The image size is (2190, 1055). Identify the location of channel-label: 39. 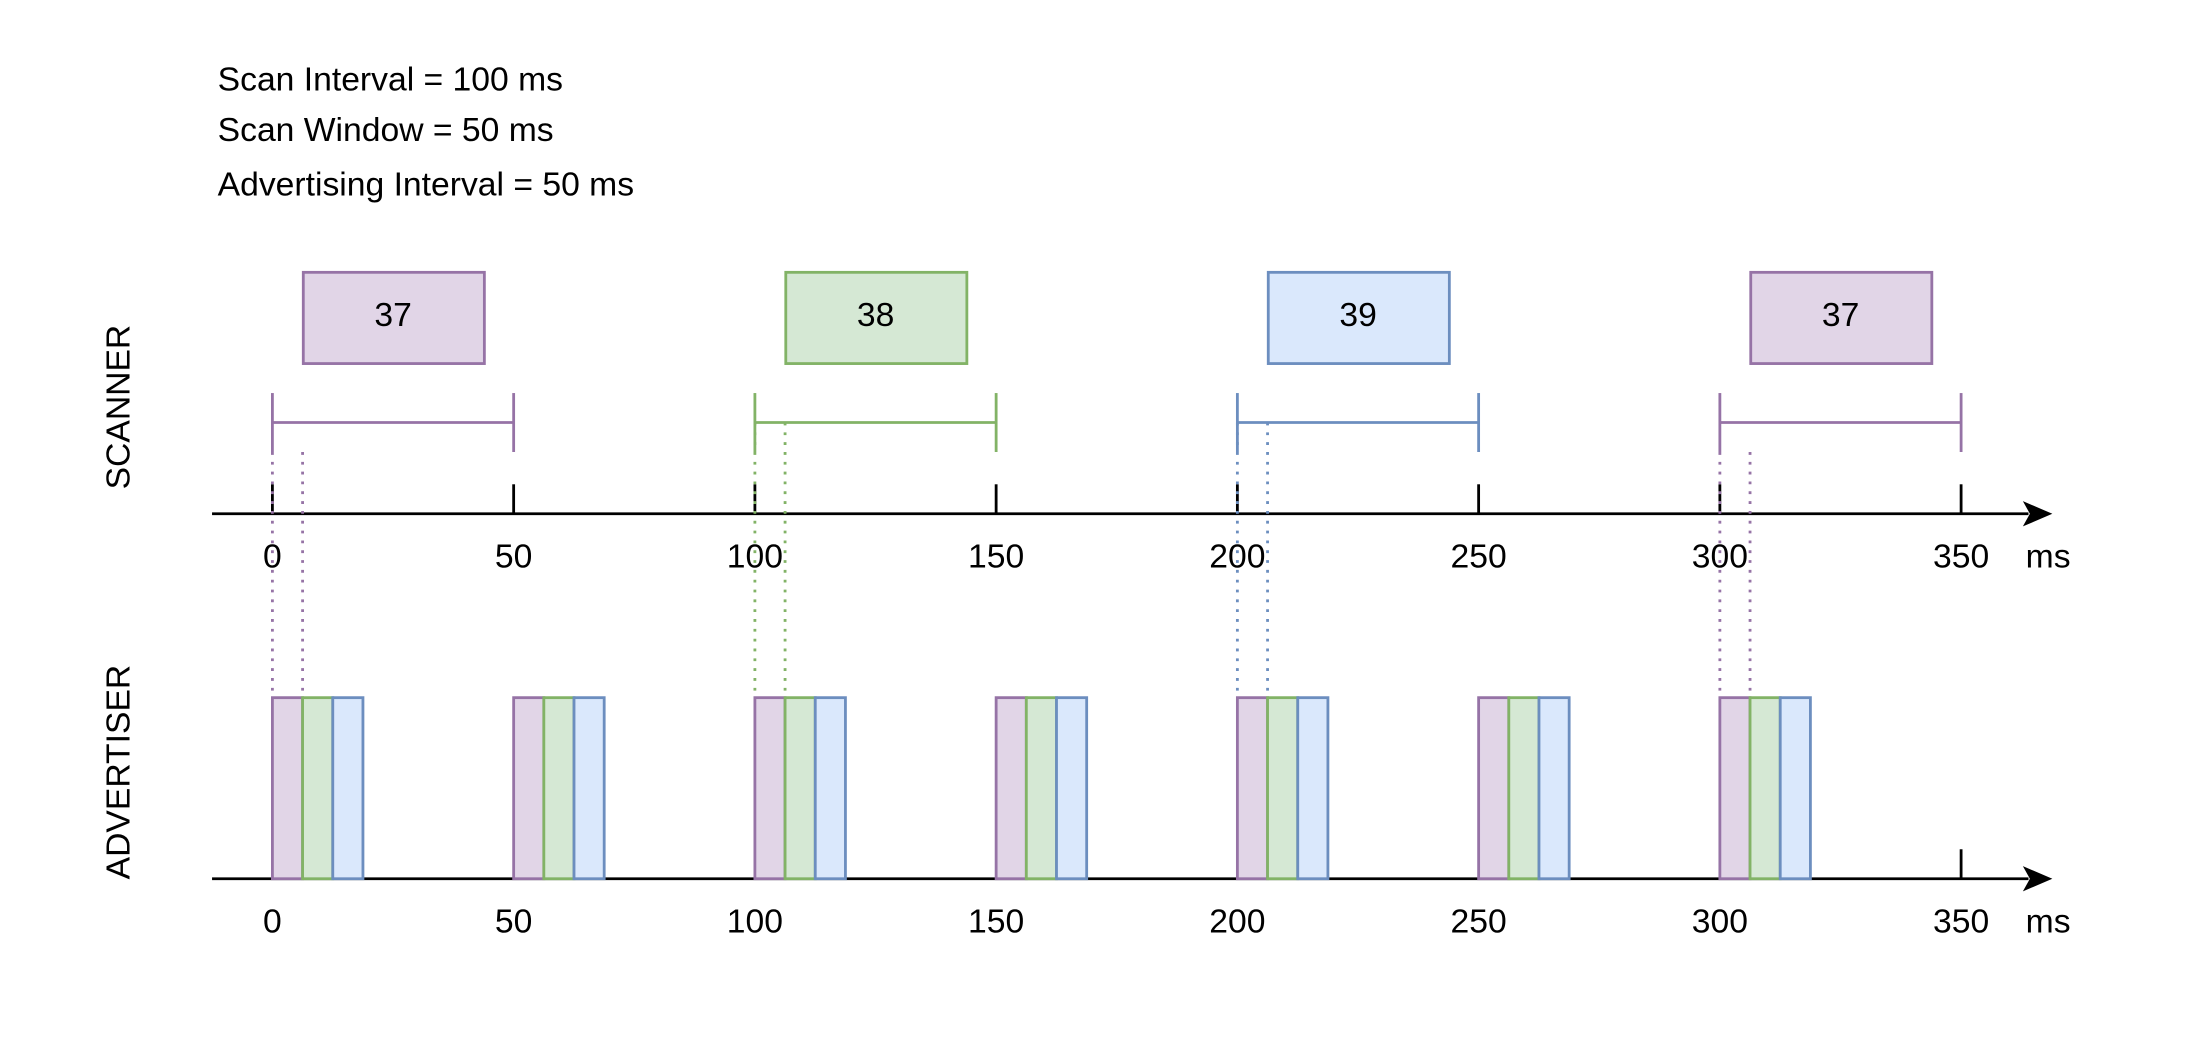
(1357, 315).